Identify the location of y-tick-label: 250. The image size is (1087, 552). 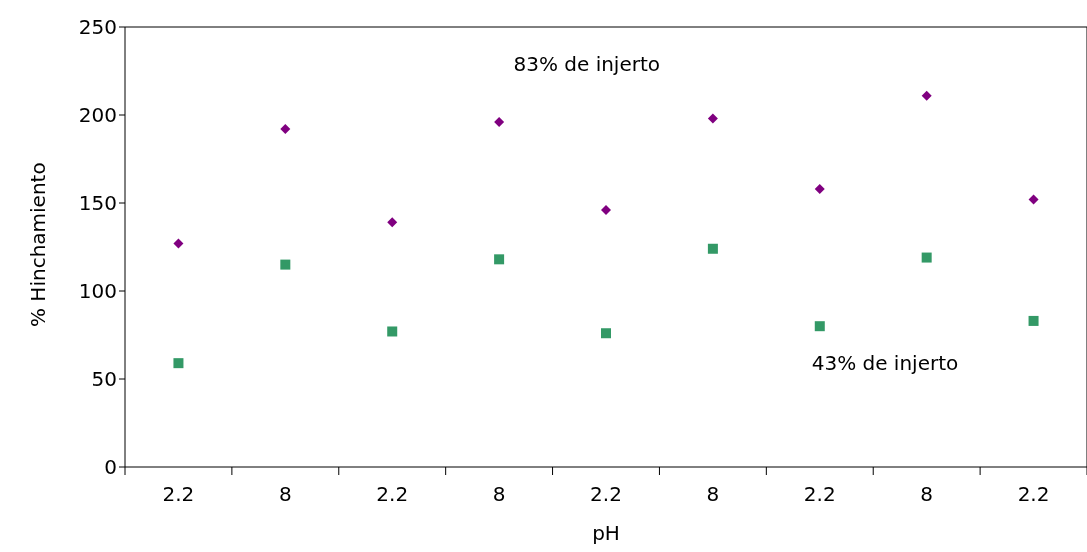
(97, 27).